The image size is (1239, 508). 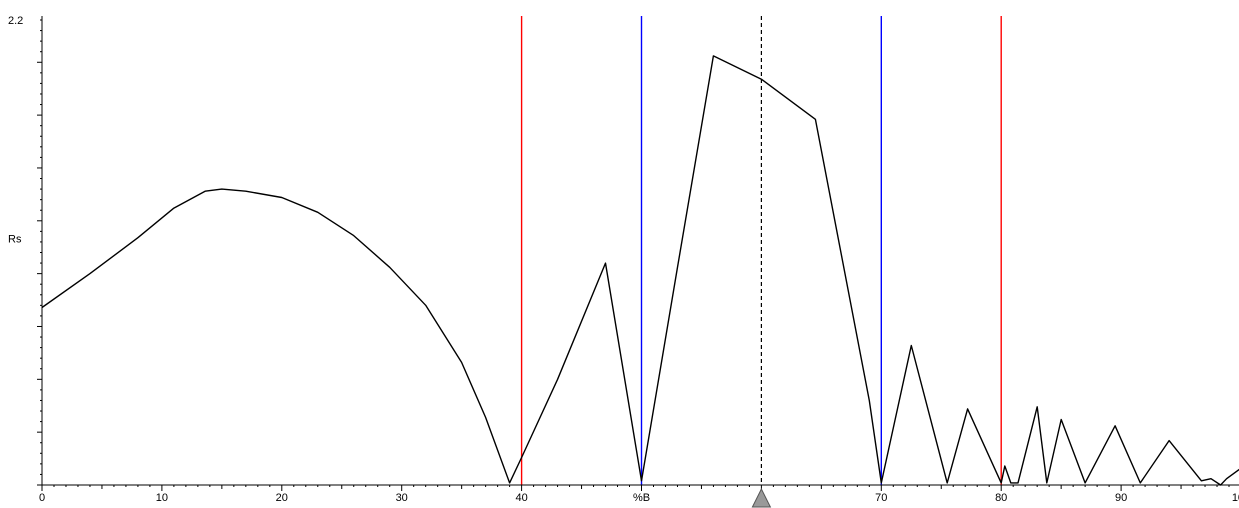 I want to click on x-position-marker, so click(x=761, y=497).